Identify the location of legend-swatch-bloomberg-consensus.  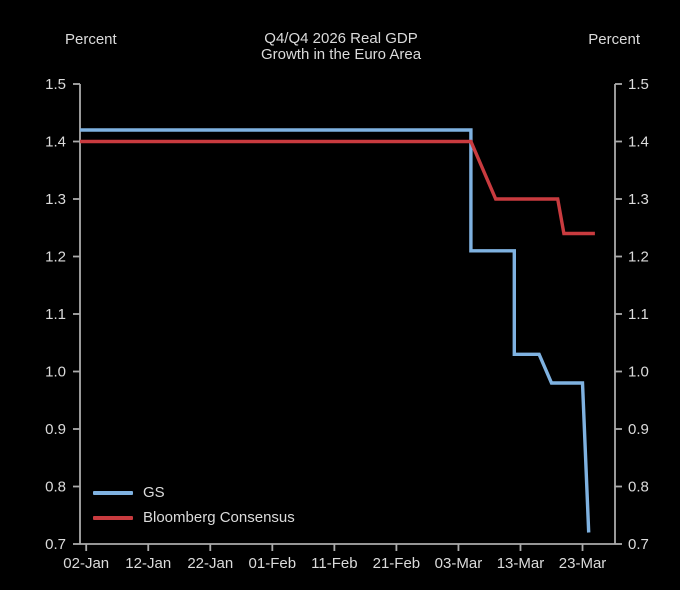
(113, 517).